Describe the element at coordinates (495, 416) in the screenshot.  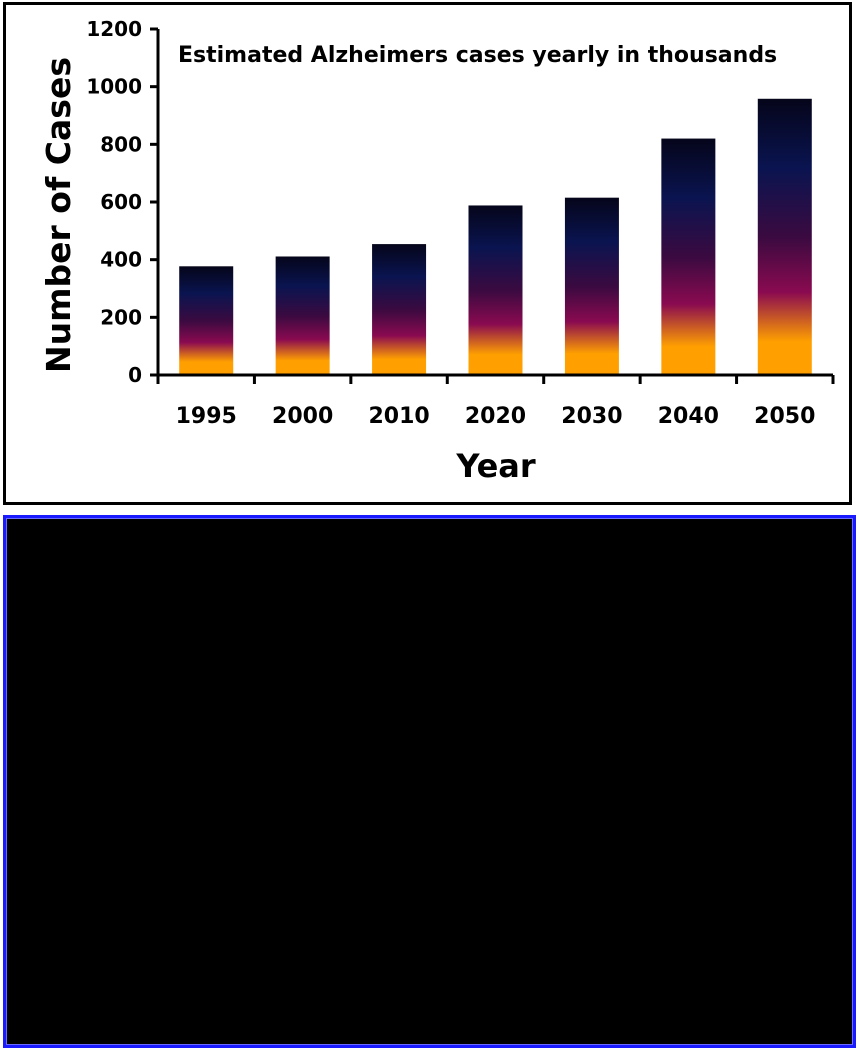
I see `x-tick-label-2020: 2020` at that location.